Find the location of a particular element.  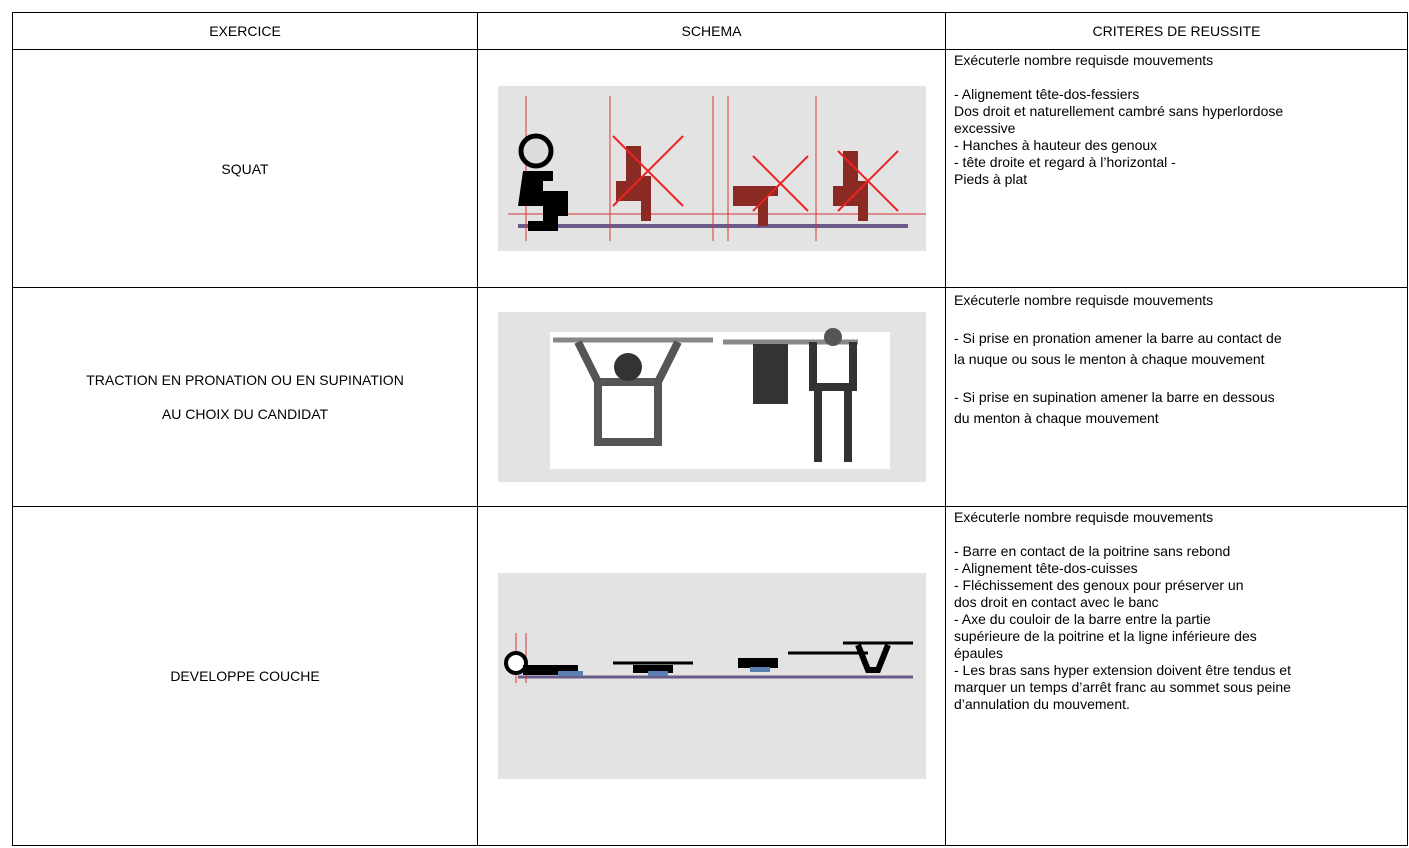

criteria-line: du menton à chaque mouvement is located at coordinates (1056, 418).